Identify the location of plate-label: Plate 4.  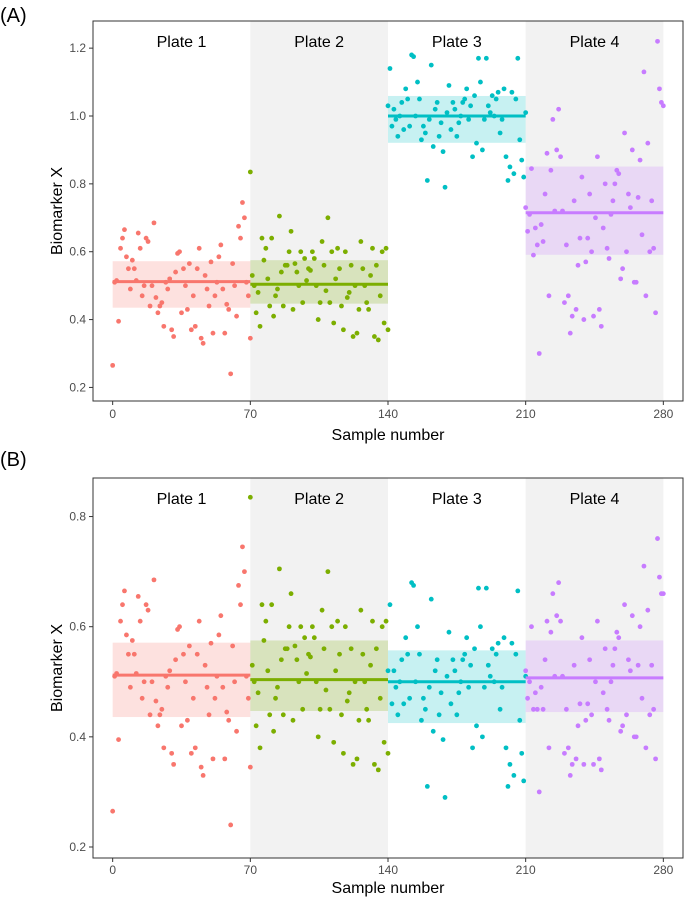
(595, 42).